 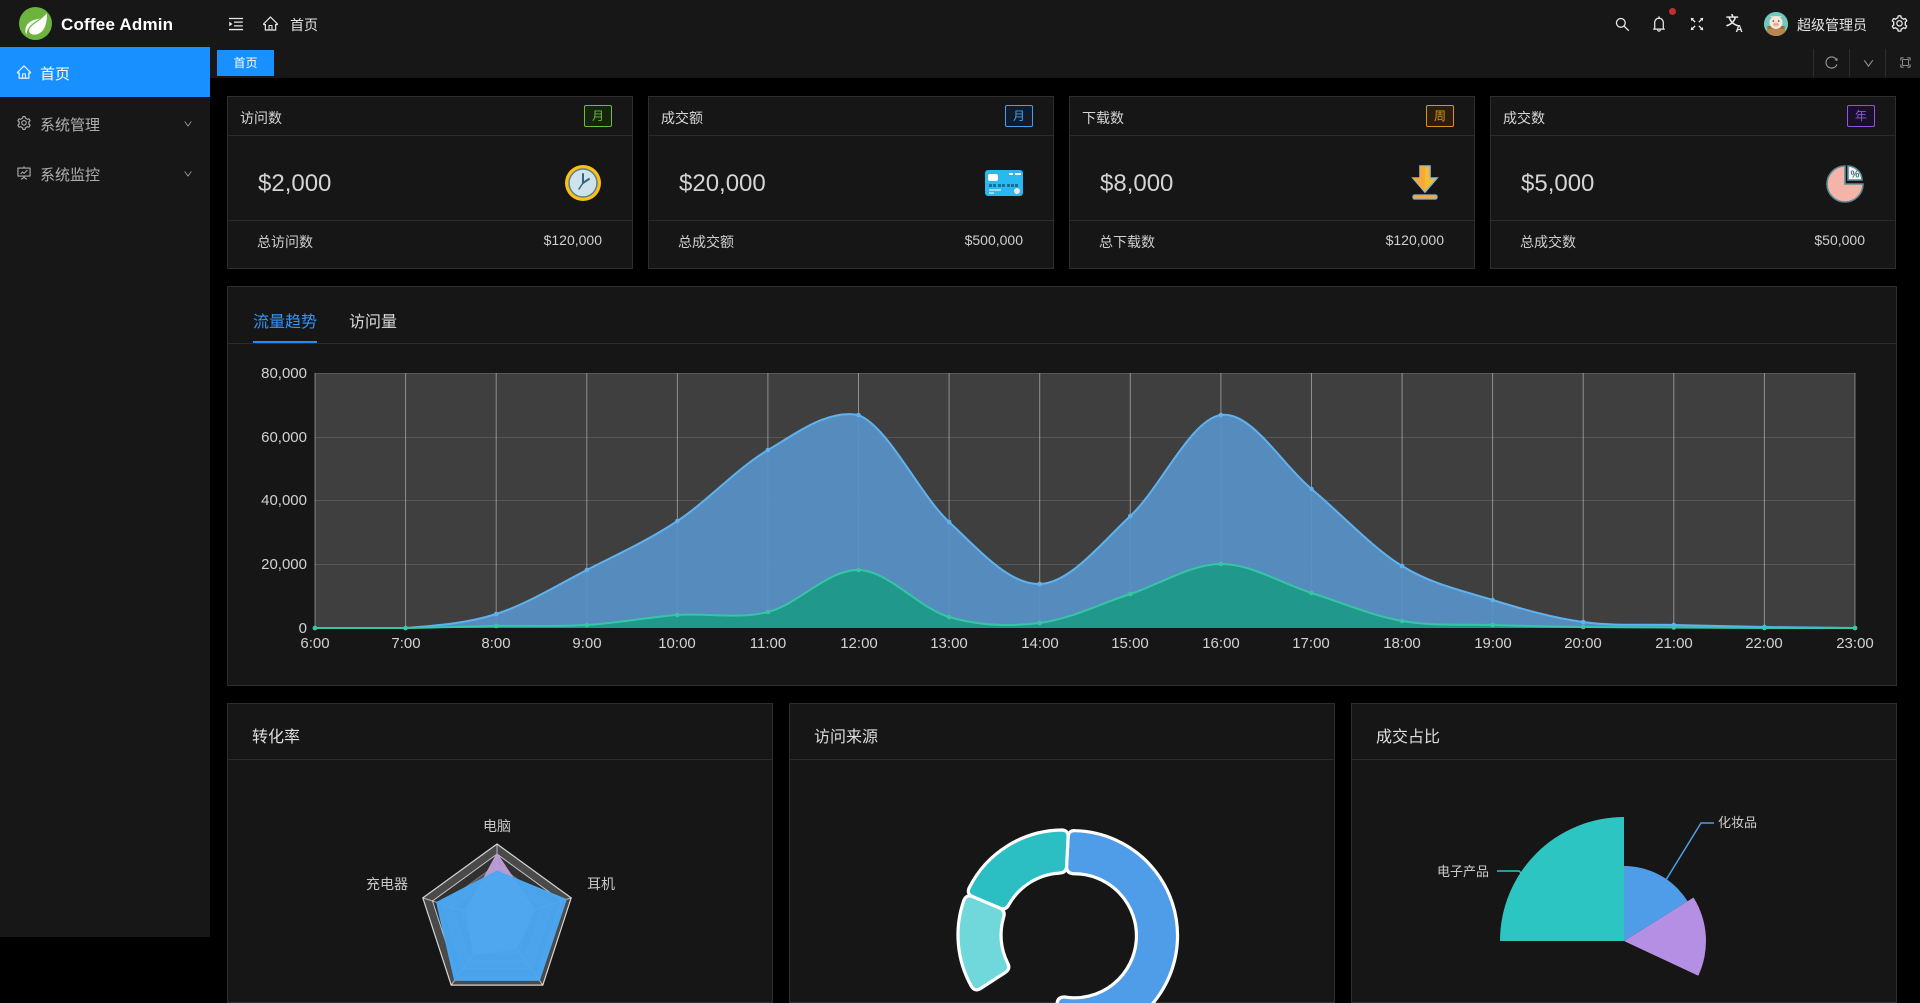 What do you see at coordinates (1739, 28) in the screenshot?
I see `svg-text: A` at bounding box center [1739, 28].